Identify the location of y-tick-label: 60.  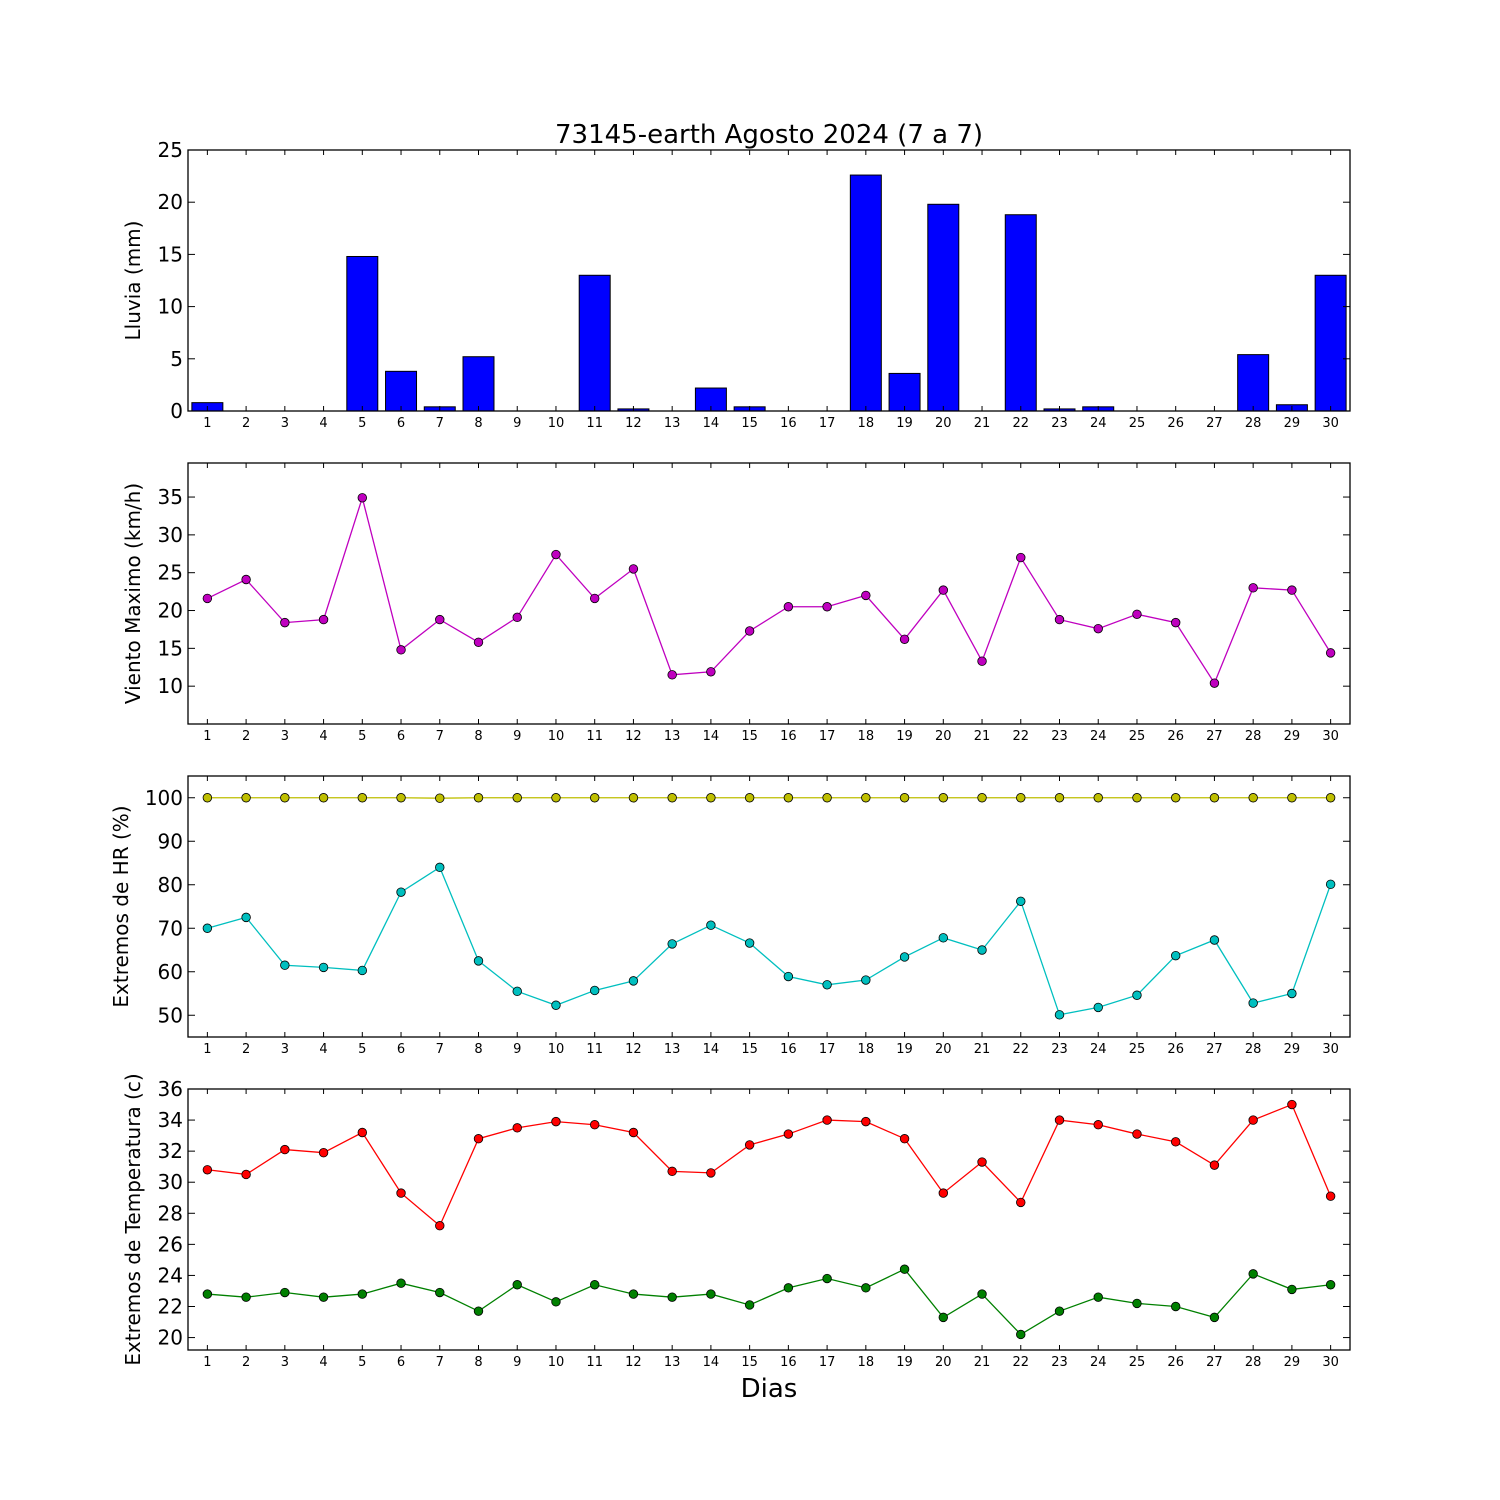
(170, 972).